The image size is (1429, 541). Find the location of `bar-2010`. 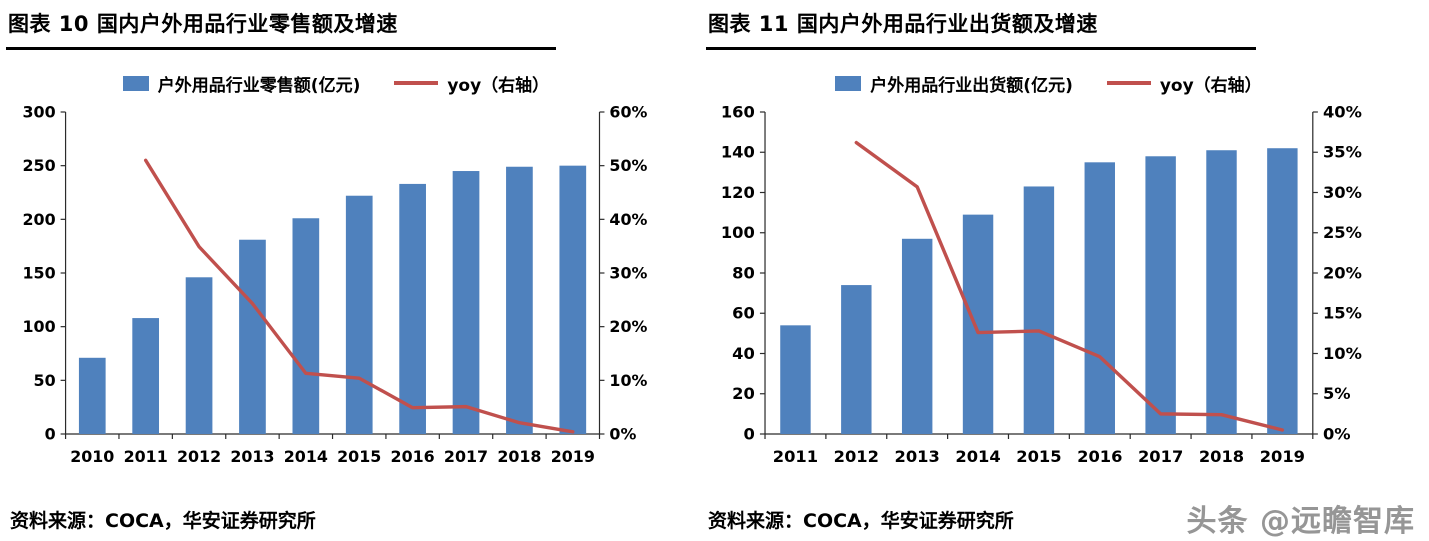

bar-2010 is located at coordinates (92, 395).